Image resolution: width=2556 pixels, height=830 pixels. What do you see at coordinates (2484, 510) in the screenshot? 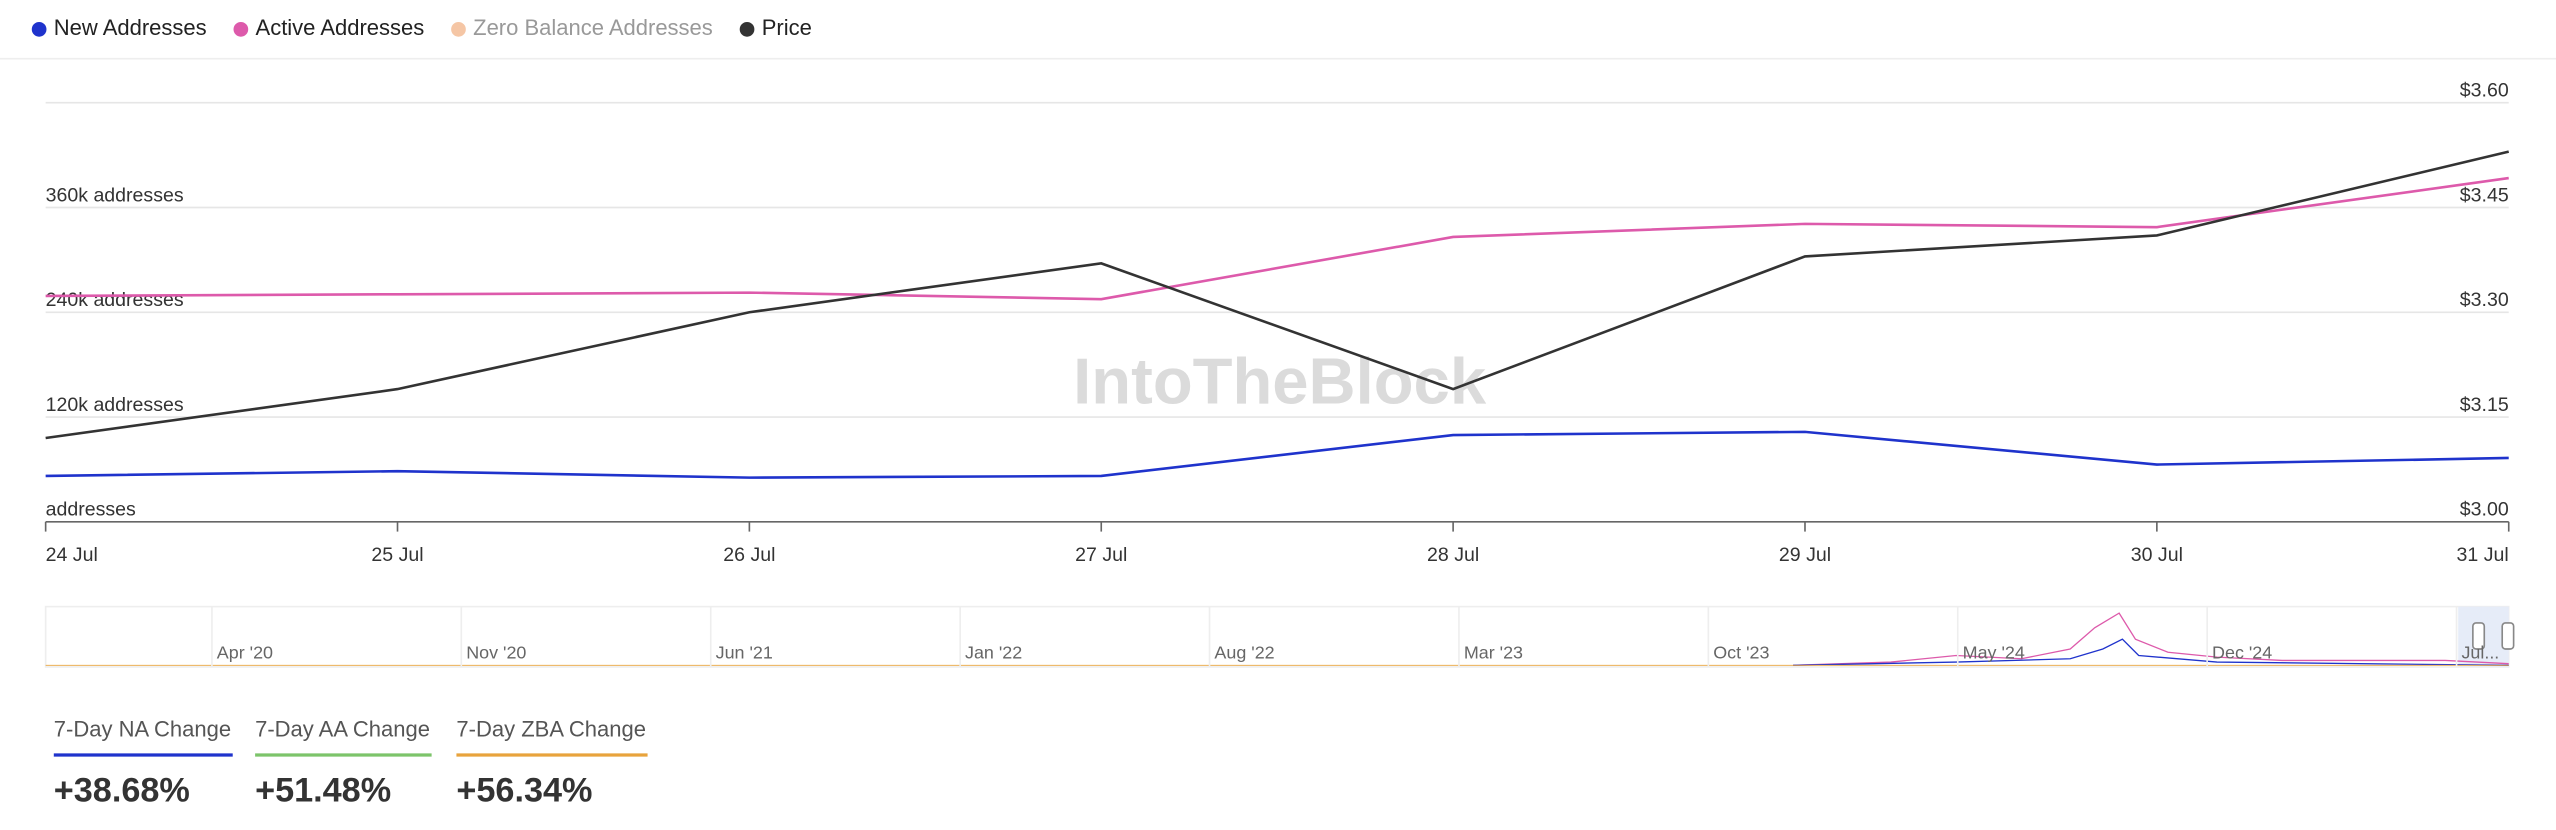
I see `y2-tick-label: $3.00` at bounding box center [2484, 510].